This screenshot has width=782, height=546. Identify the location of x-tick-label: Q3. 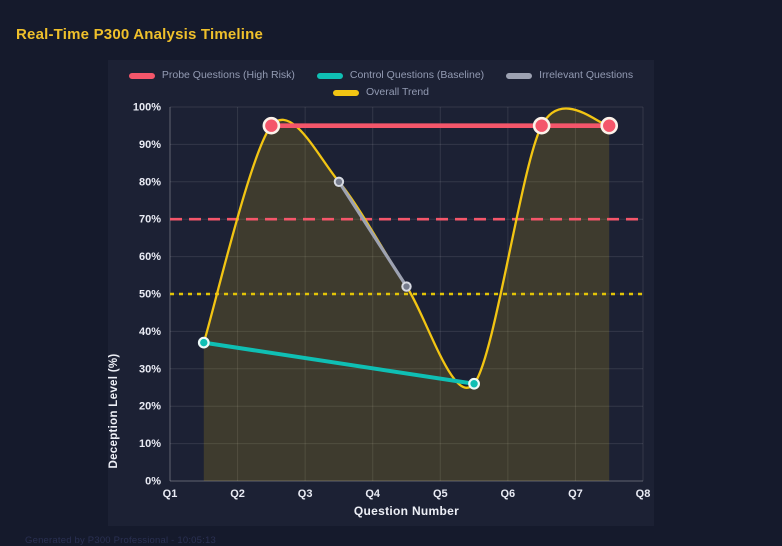
(305, 494).